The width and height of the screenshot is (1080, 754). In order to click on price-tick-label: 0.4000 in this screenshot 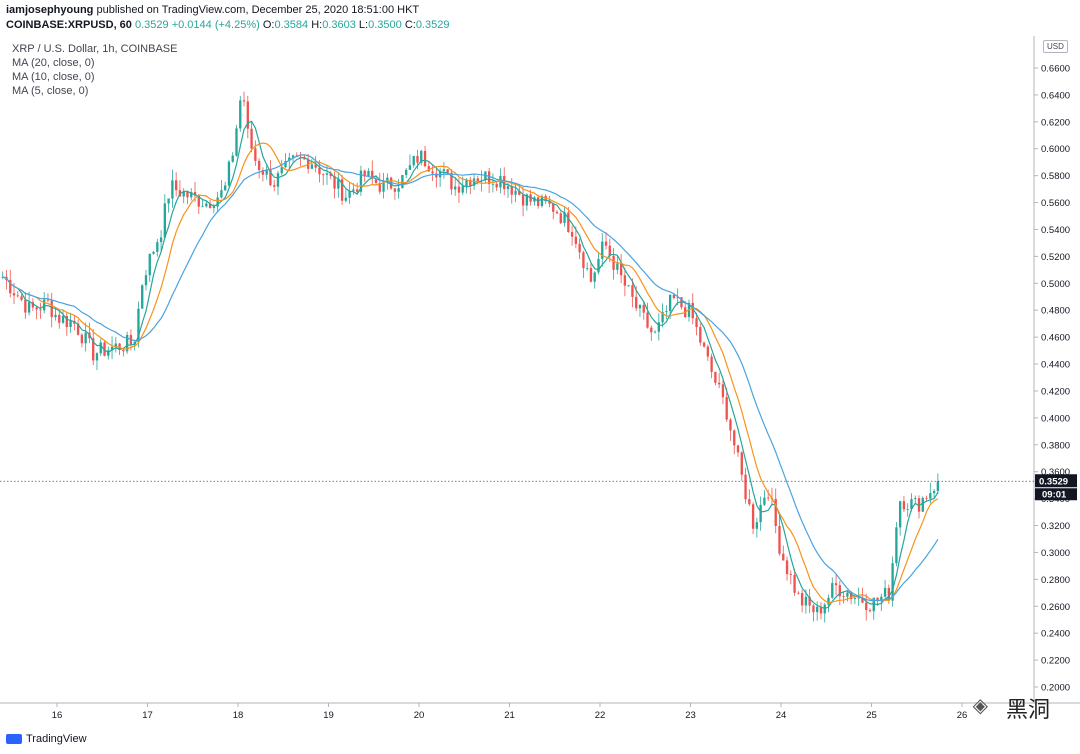, I will do `click(1055, 418)`.